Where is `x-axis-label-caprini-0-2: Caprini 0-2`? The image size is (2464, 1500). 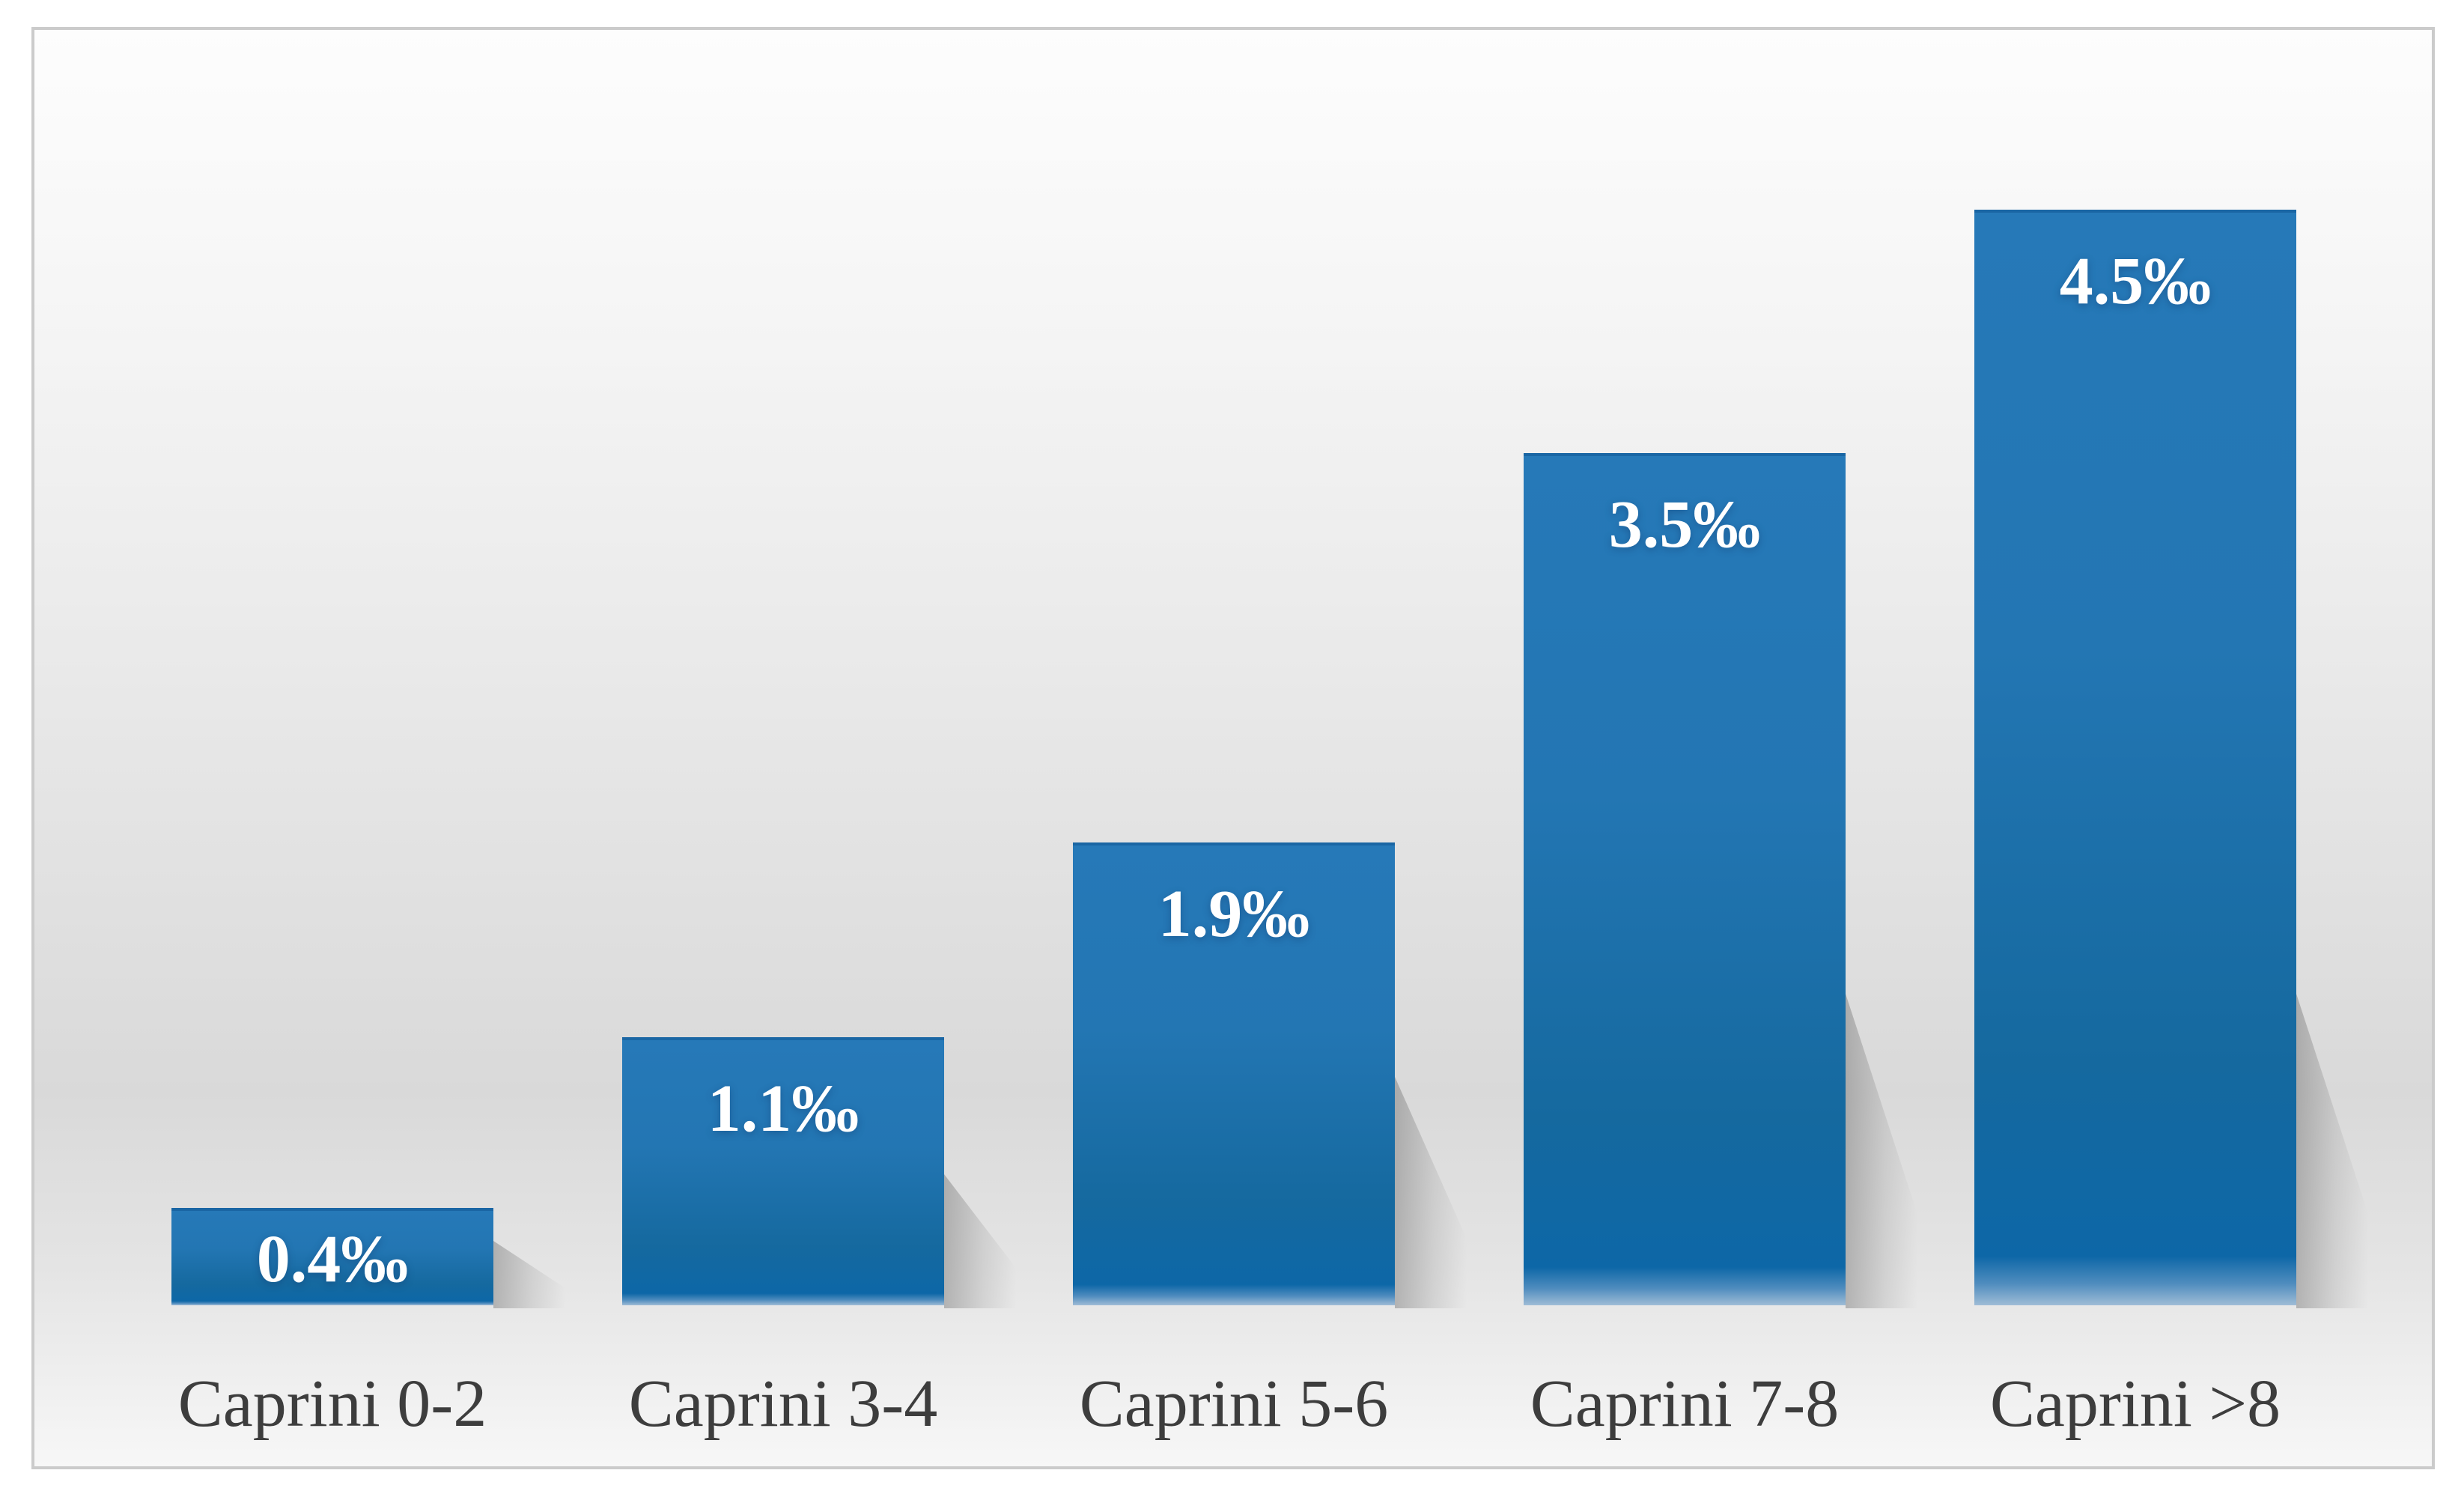 x-axis-label-caprini-0-2: Caprini 0-2 is located at coordinates (332, 1404).